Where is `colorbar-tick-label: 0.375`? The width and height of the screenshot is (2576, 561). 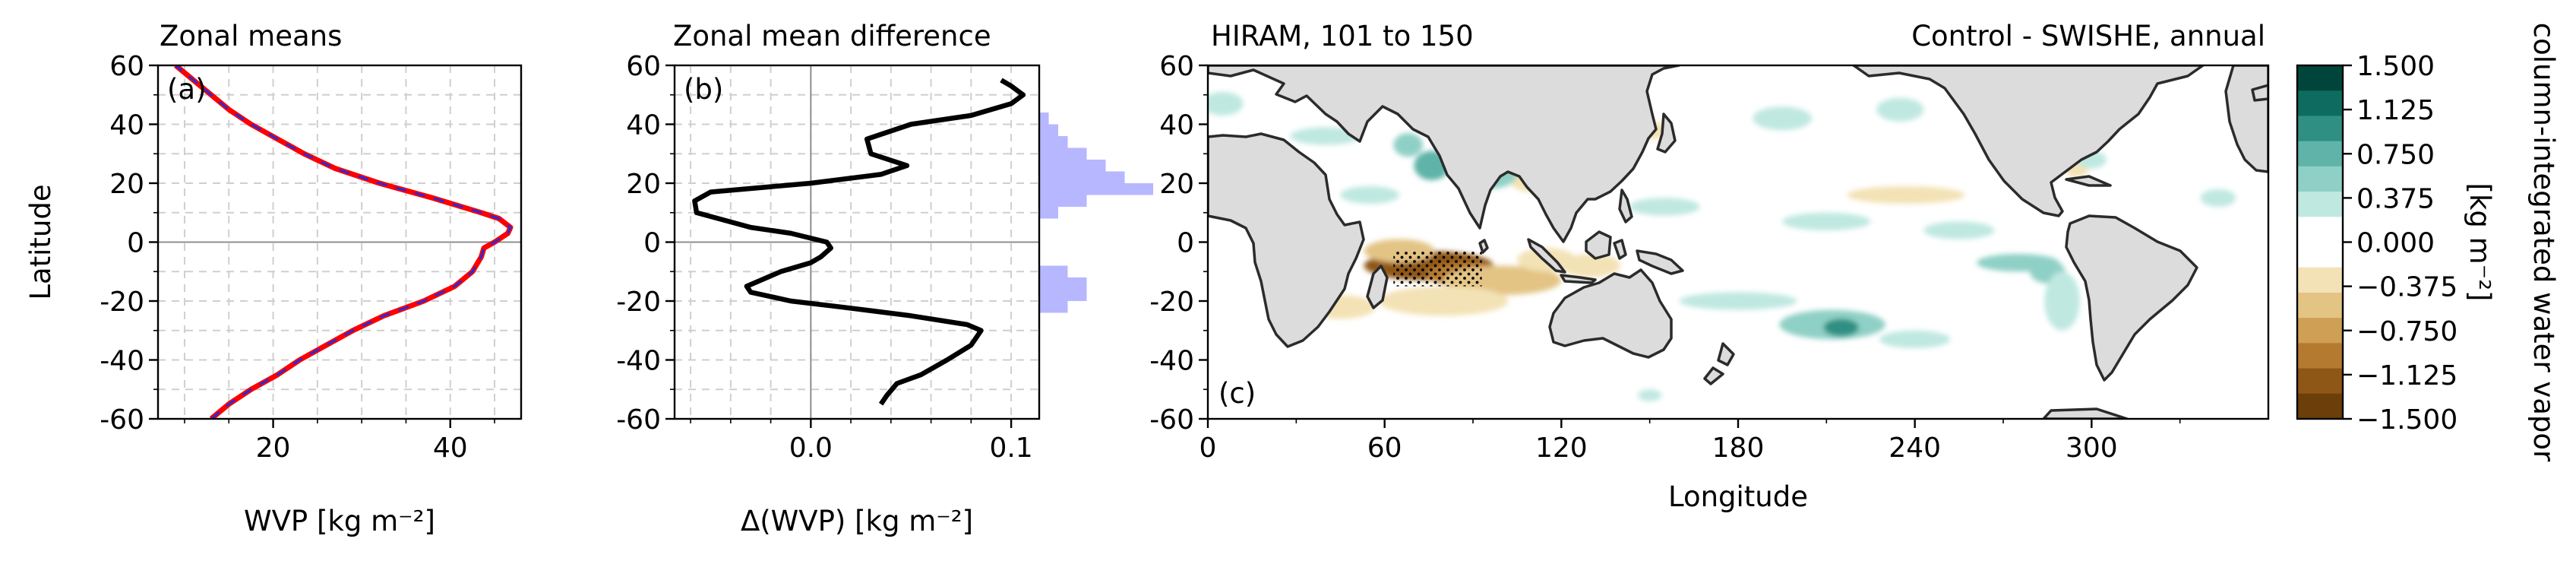 colorbar-tick-label: 0.375 is located at coordinates (2395, 198).